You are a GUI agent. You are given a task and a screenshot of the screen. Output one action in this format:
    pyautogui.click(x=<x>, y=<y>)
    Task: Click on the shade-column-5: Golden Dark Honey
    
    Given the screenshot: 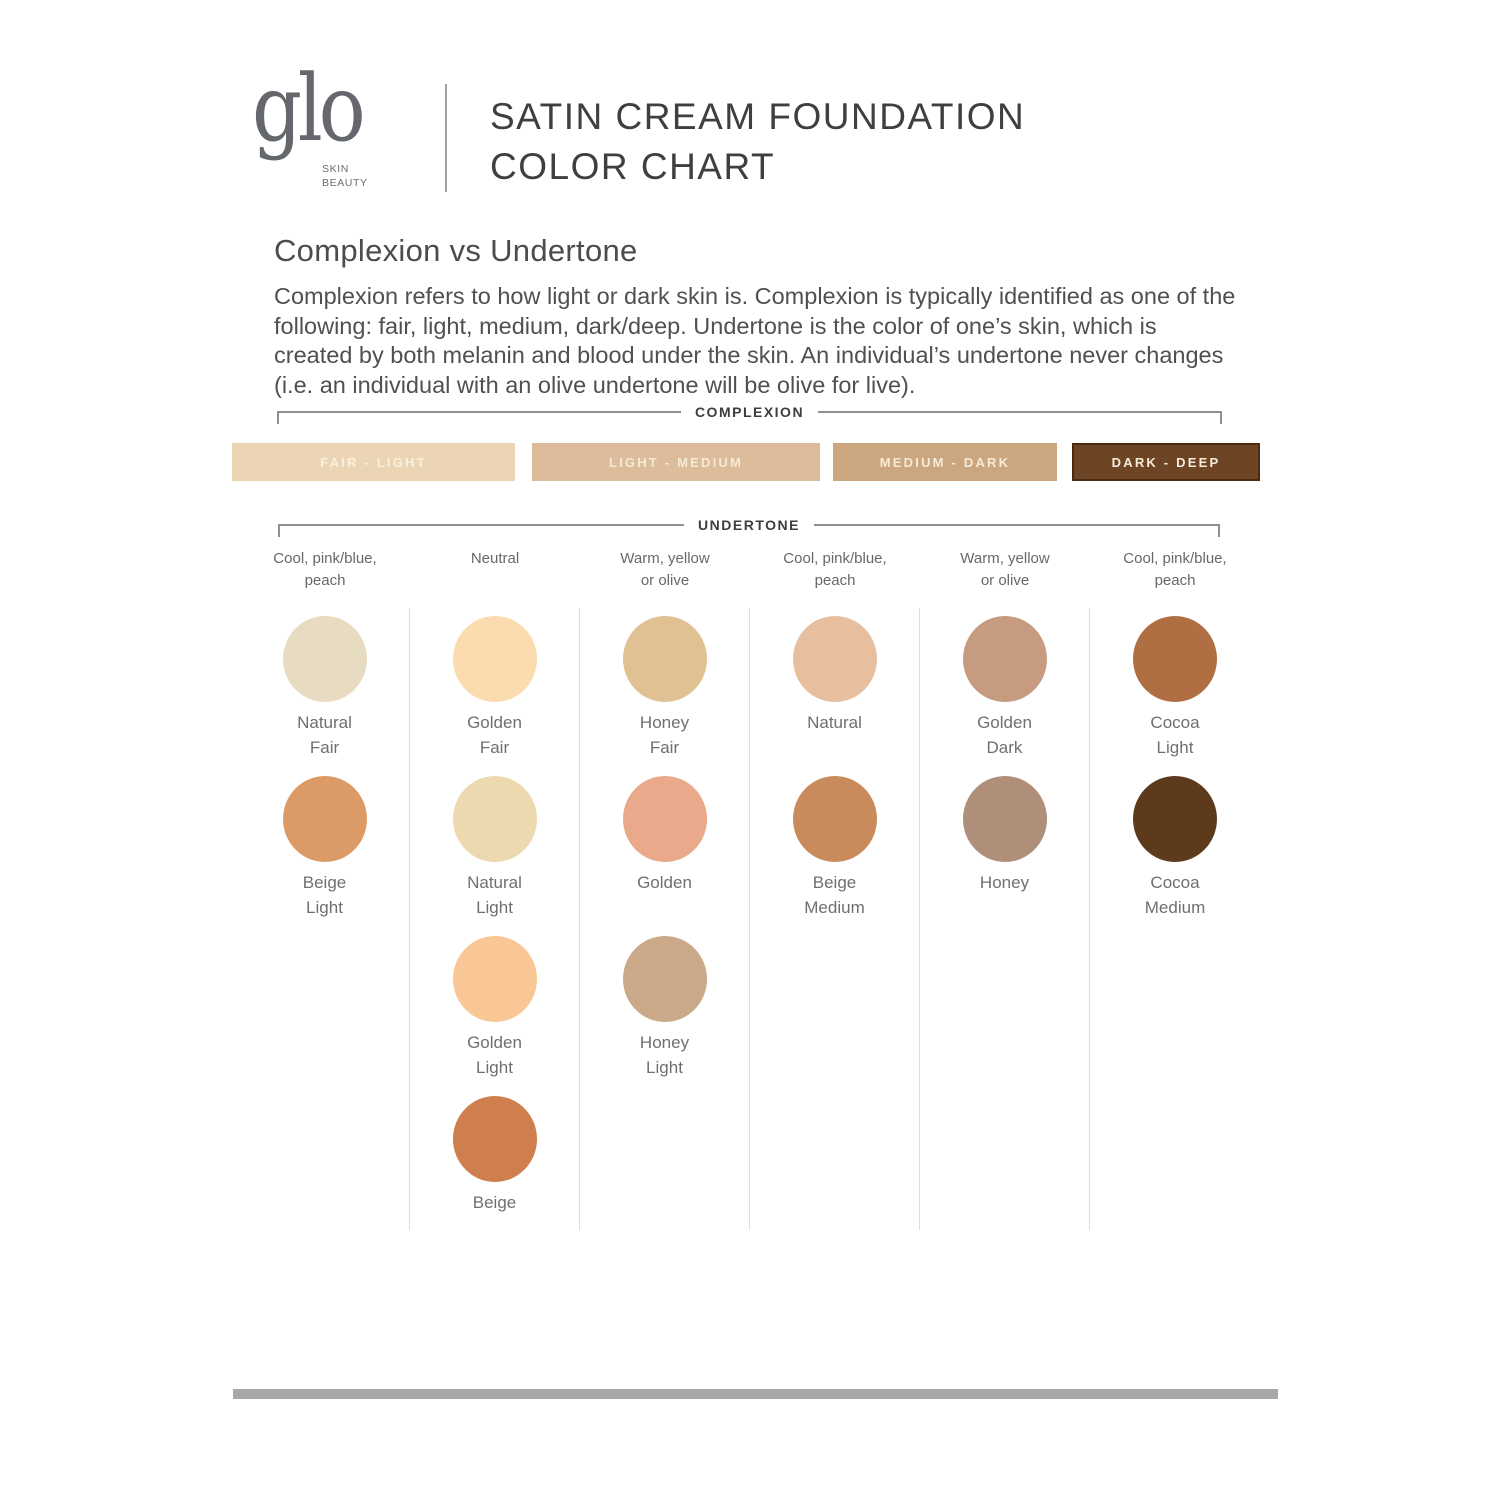 What is the action you would take?
    pyautogui.click(x=1005, y=919)
    